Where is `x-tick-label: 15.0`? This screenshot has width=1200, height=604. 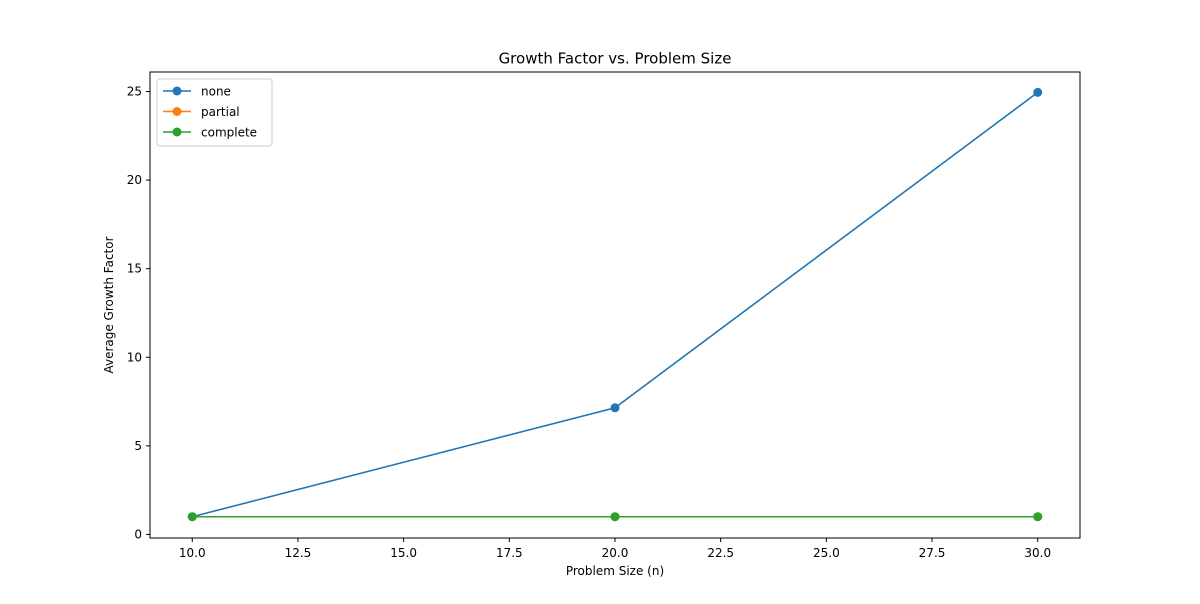 x-tick-label: 15.0 is located at coordinates (403, 553).